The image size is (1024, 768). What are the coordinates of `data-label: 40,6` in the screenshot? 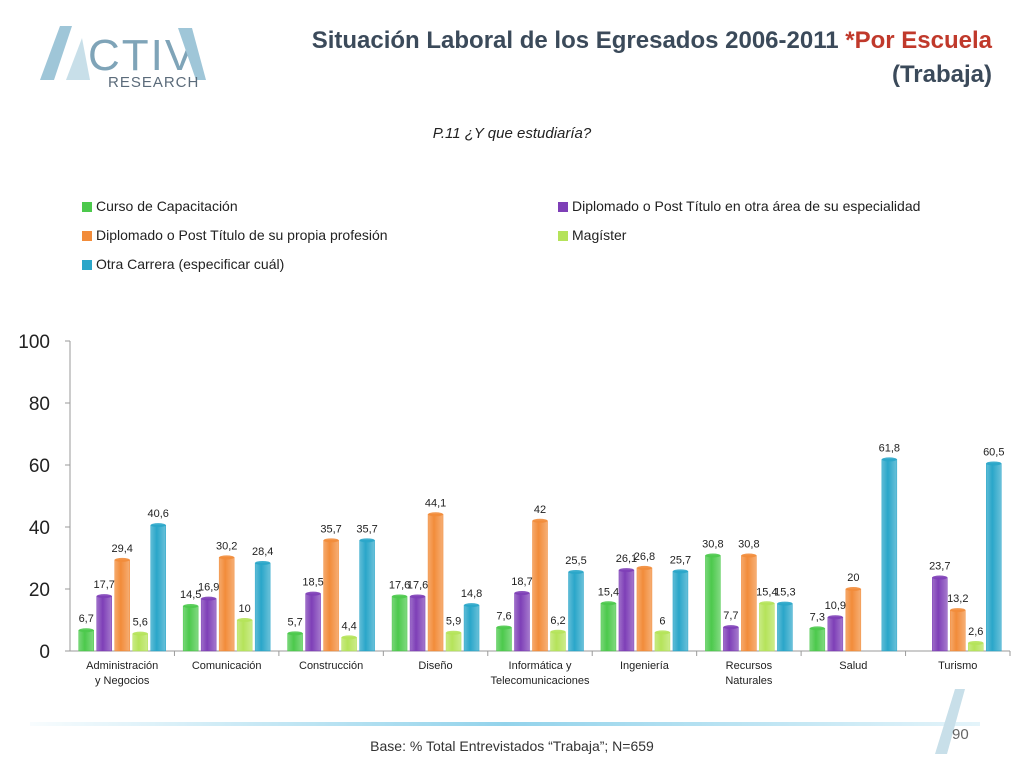 It's located at (158, 514).